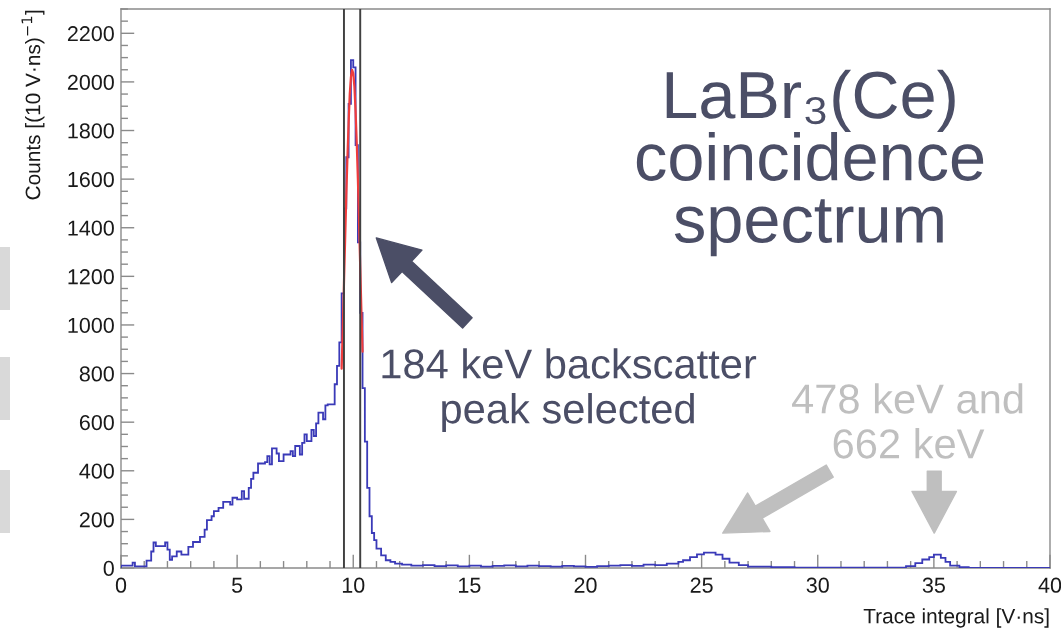  Describe the element at coordinates (907, 421) in the screenshot. I see `annotation: 478 keV and 662 keV` at that location.